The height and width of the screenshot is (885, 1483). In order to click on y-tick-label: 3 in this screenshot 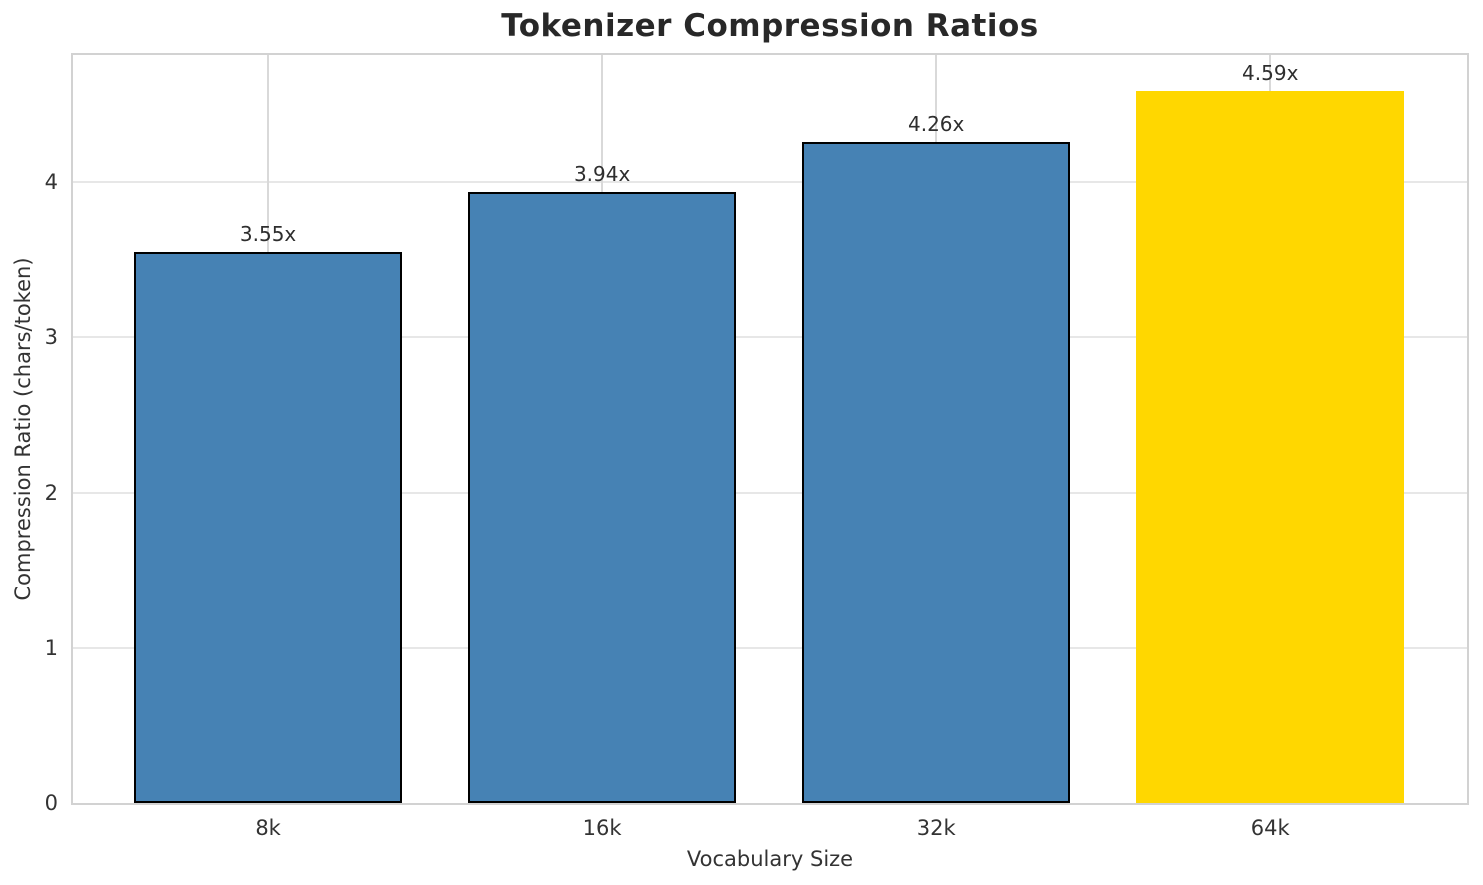, I will do `click(51, 337)`.